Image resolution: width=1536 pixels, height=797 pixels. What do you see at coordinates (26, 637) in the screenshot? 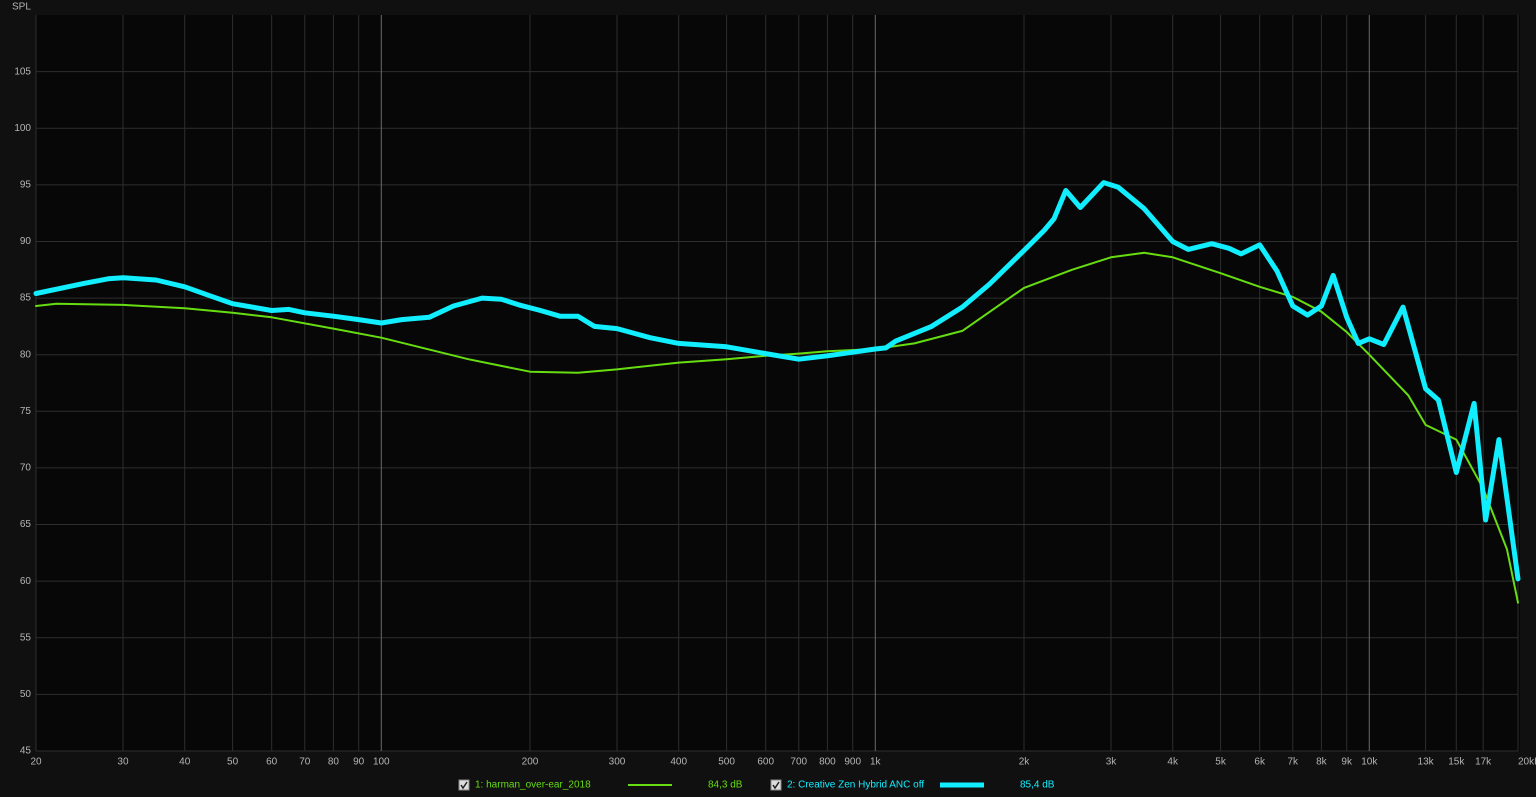
I see `y-tick-label: 55` at bounding box center [26, 637].